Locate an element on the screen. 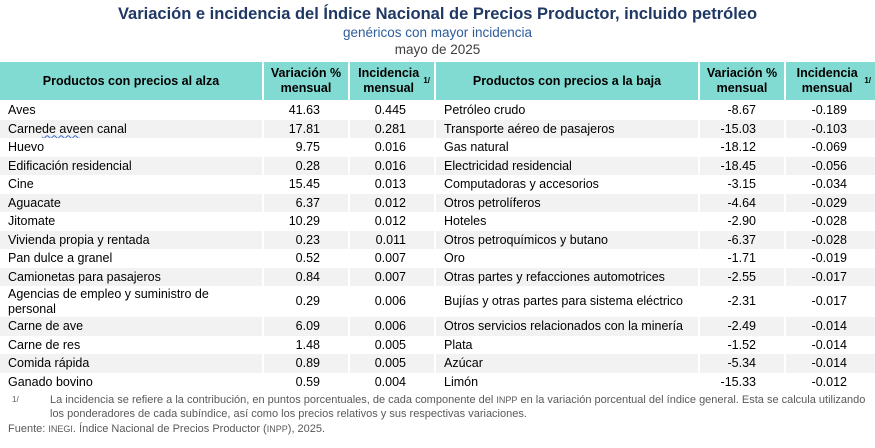  incidencia-baja-value: -0.019 is located at coordinates (830, 258).